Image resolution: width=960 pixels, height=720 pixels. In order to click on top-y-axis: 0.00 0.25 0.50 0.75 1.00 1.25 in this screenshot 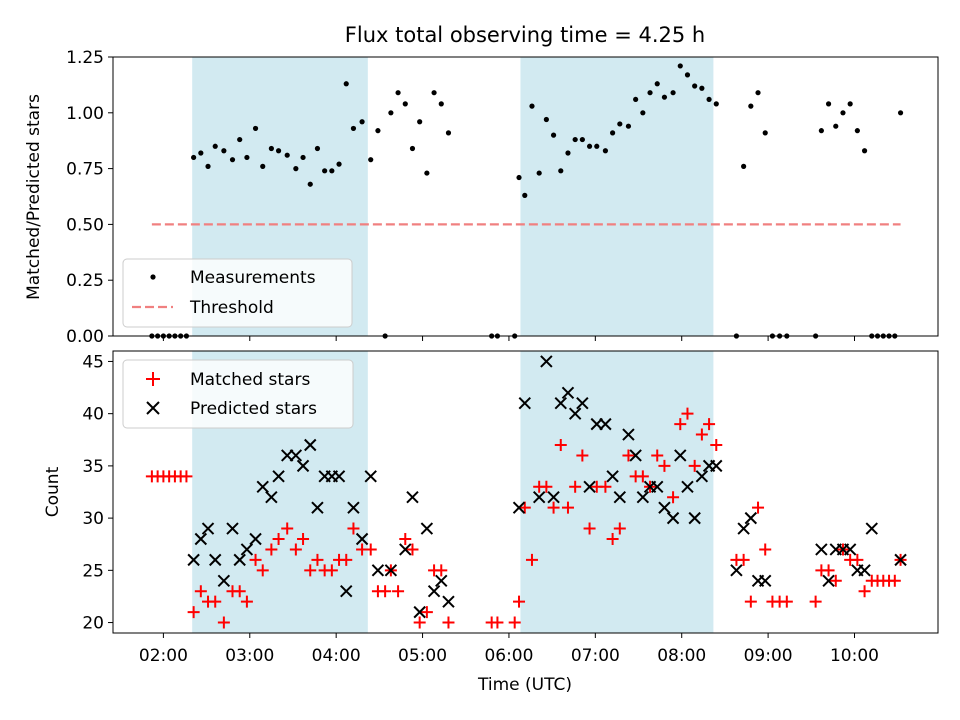, I will do `click(89, 197)`.